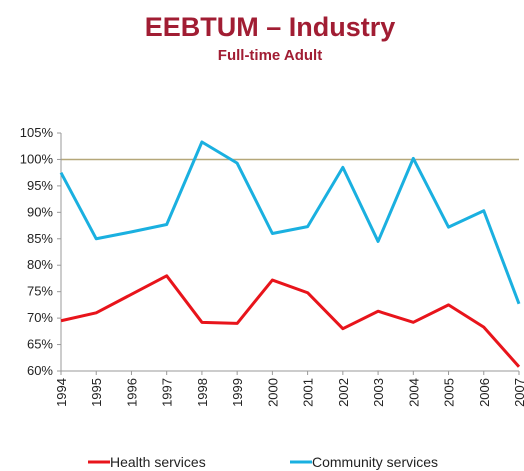  Describe the element at coordinates (40, 264) in the screenshot. I see `y-tick-label: 80%` at that location.